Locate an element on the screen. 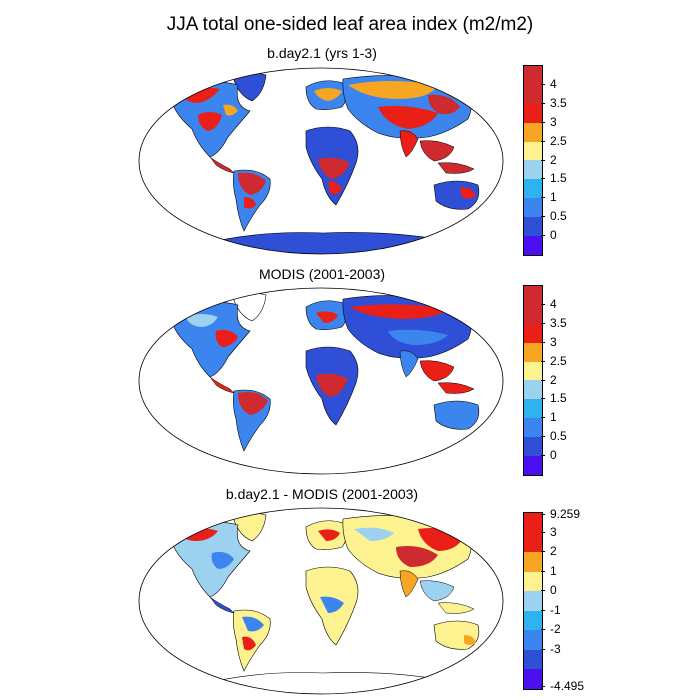 The width and height of the screenshot is (700, 700). panel-3-colorbar is located at coordinates (533, 601).